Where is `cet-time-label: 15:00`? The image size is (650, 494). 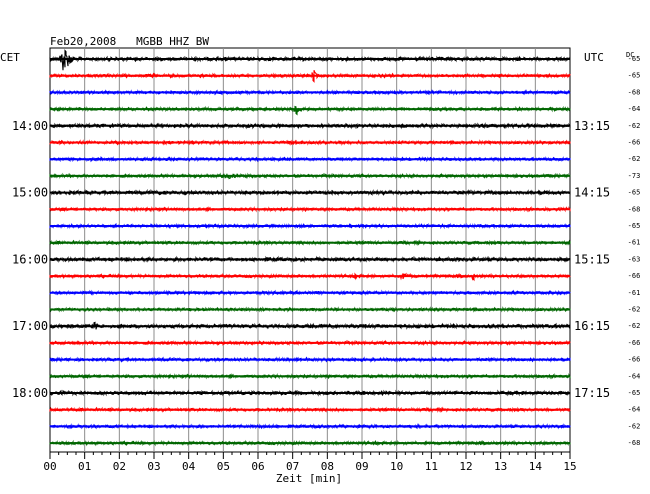
cet-time-label: 15:00 is located at coordinates (30, 193).